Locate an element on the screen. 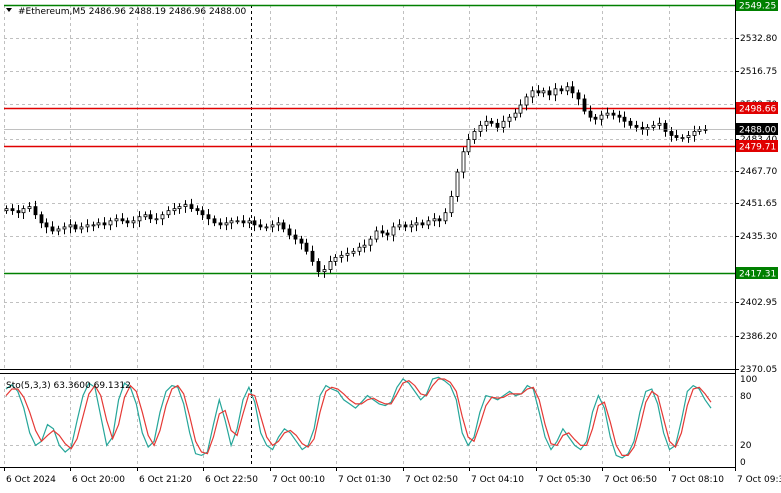 This screenshot has height=493, width=781. level-tag-label: 2479.71 is located at coordinates (757, 148).